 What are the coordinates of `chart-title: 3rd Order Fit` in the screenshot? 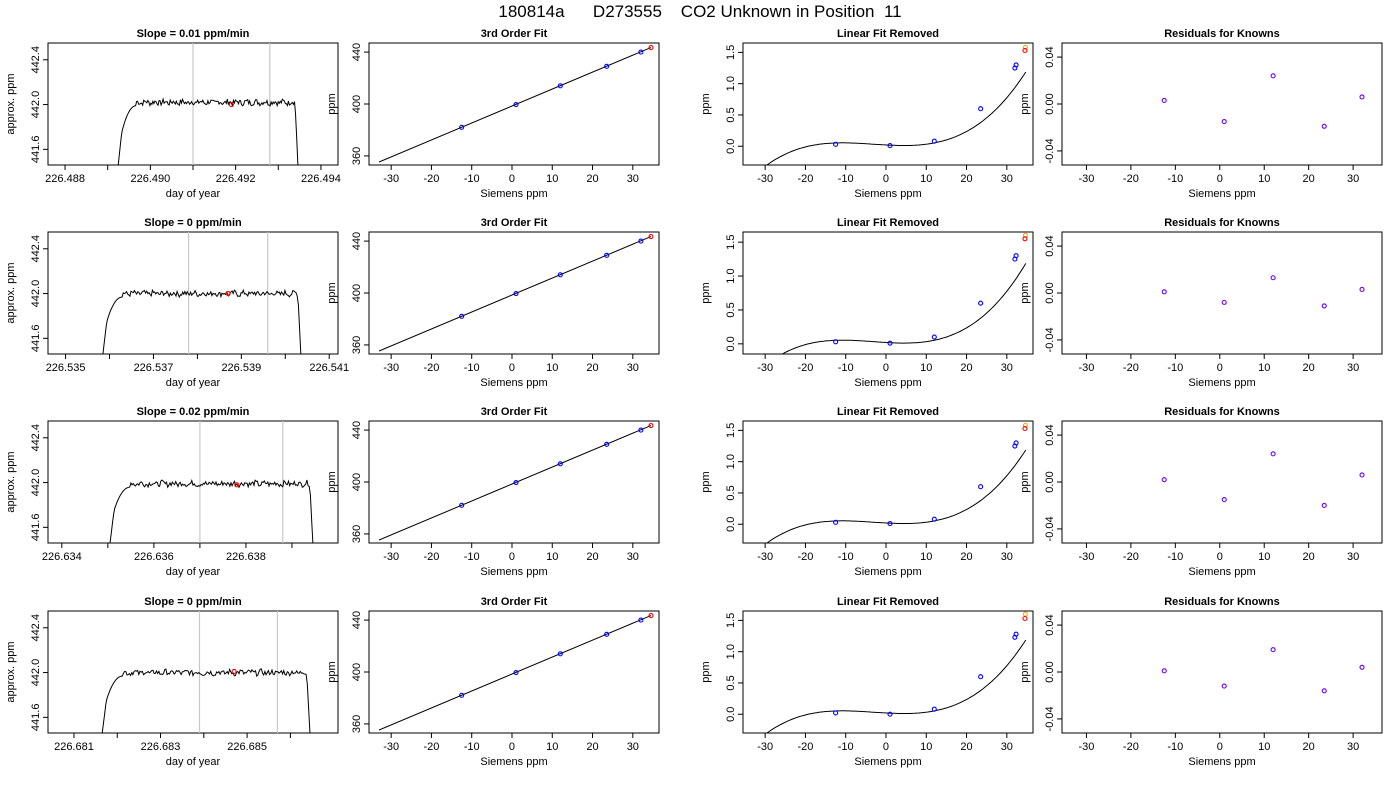 It's located at (514, 34).